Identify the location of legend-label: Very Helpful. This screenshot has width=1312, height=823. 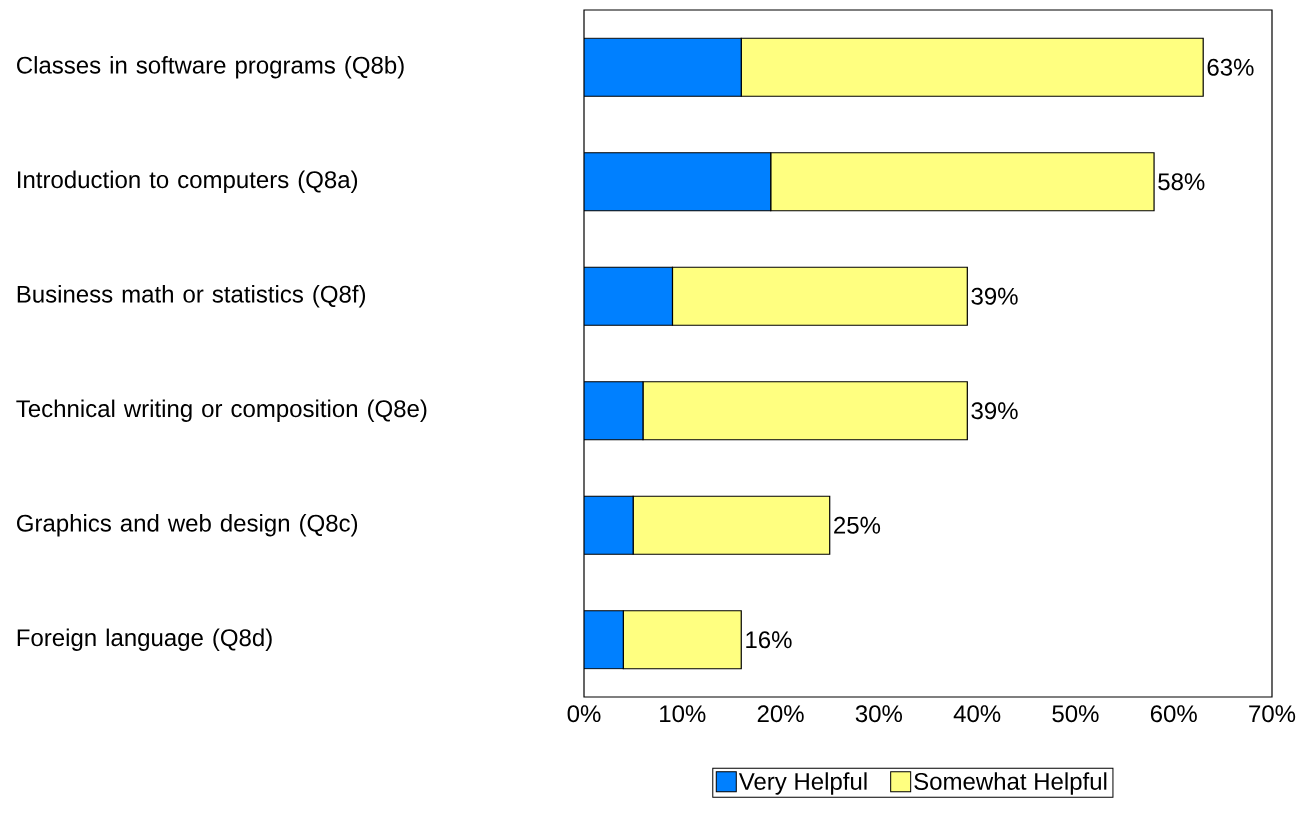
(802, 783).